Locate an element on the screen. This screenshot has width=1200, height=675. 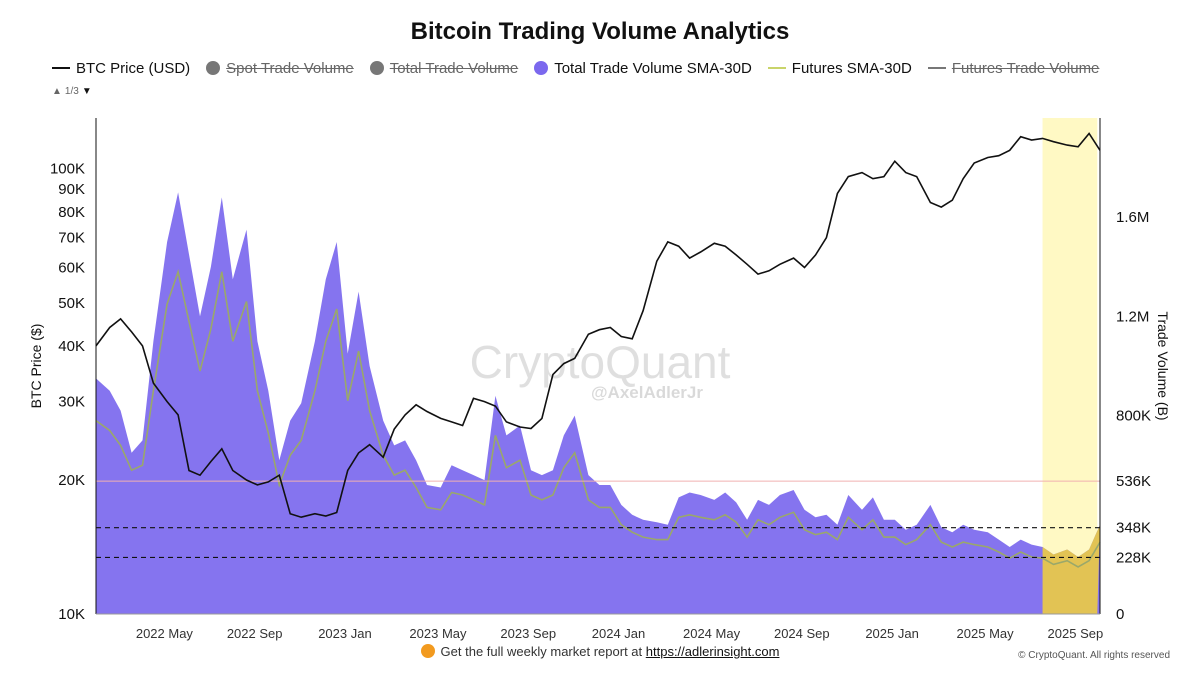
highlight-area-overlay is located at coordinates (1071, 569).